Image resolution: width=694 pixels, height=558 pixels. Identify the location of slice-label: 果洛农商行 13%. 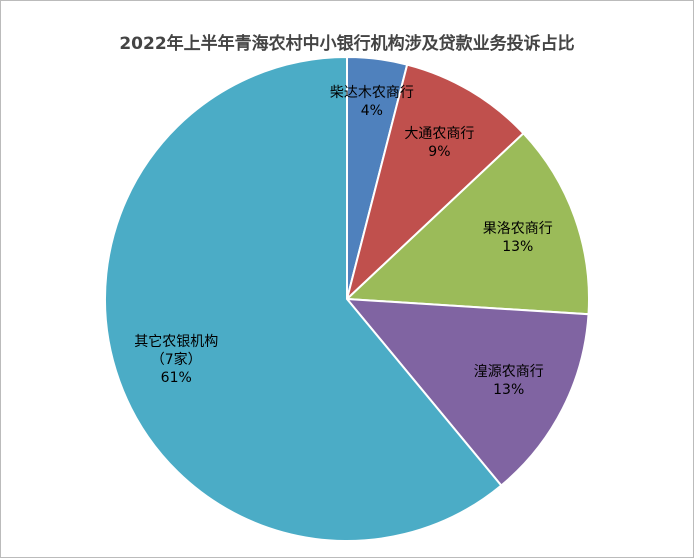
(518, 238).